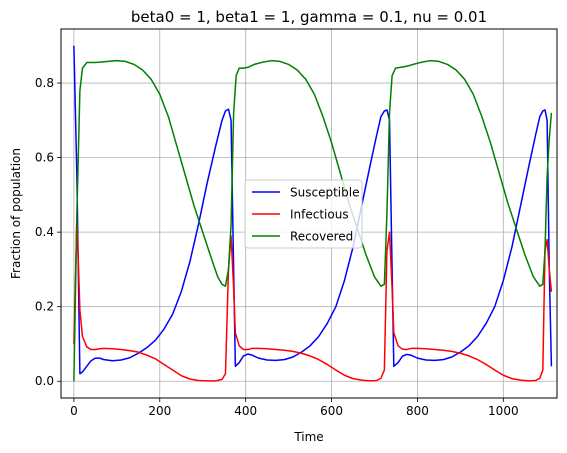  What do you see at coordinates (44, 232) in the screenshot?
I see `y-tick-label: 0.4` at bounding box center [44, 232].